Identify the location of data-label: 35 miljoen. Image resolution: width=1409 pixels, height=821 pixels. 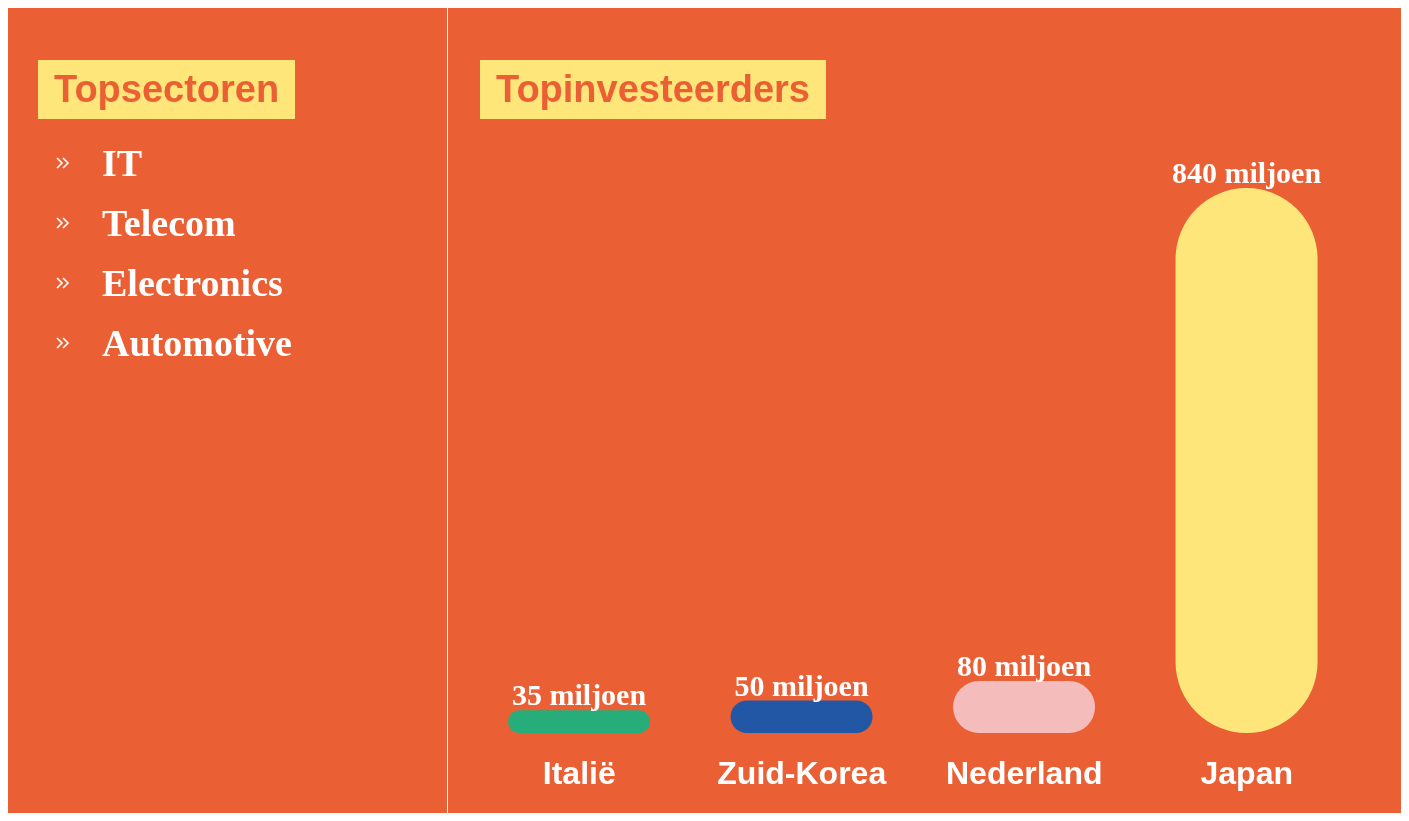
(579, 695).